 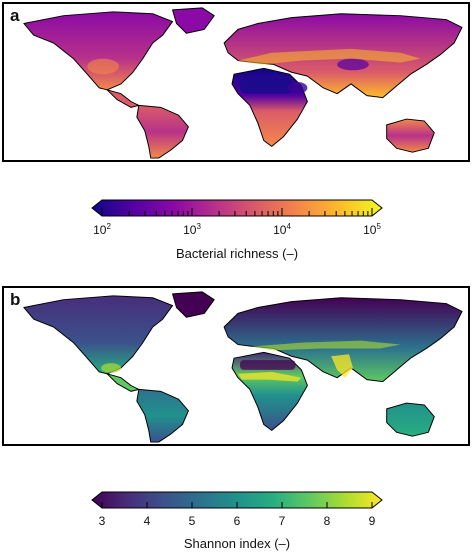 What do you see at coordinates (192, 521) in the screenshot?
I see `shannon-tick-label: 5` at bounding box center [192, 521].